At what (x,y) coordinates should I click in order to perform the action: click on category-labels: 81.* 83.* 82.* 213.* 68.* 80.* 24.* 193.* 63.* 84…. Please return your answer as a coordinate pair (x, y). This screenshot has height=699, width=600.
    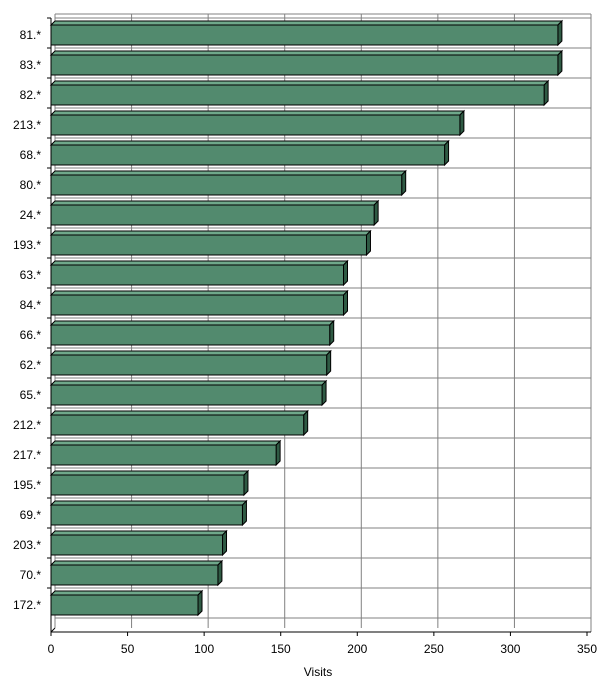
    Looking at the image, I should click on (27, 320).